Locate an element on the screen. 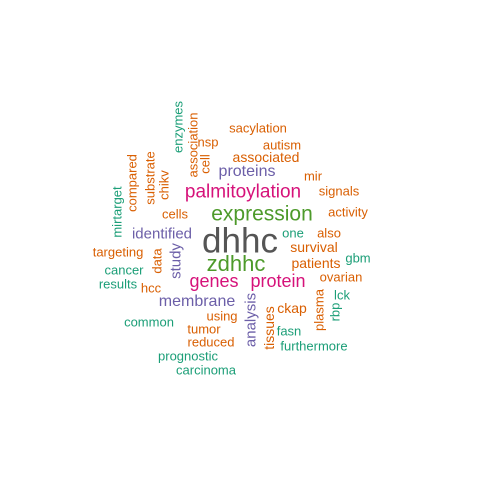 The height and width of the screenshot is (480, 480). word-fasn: fasn is located at coordinates (289, 331).